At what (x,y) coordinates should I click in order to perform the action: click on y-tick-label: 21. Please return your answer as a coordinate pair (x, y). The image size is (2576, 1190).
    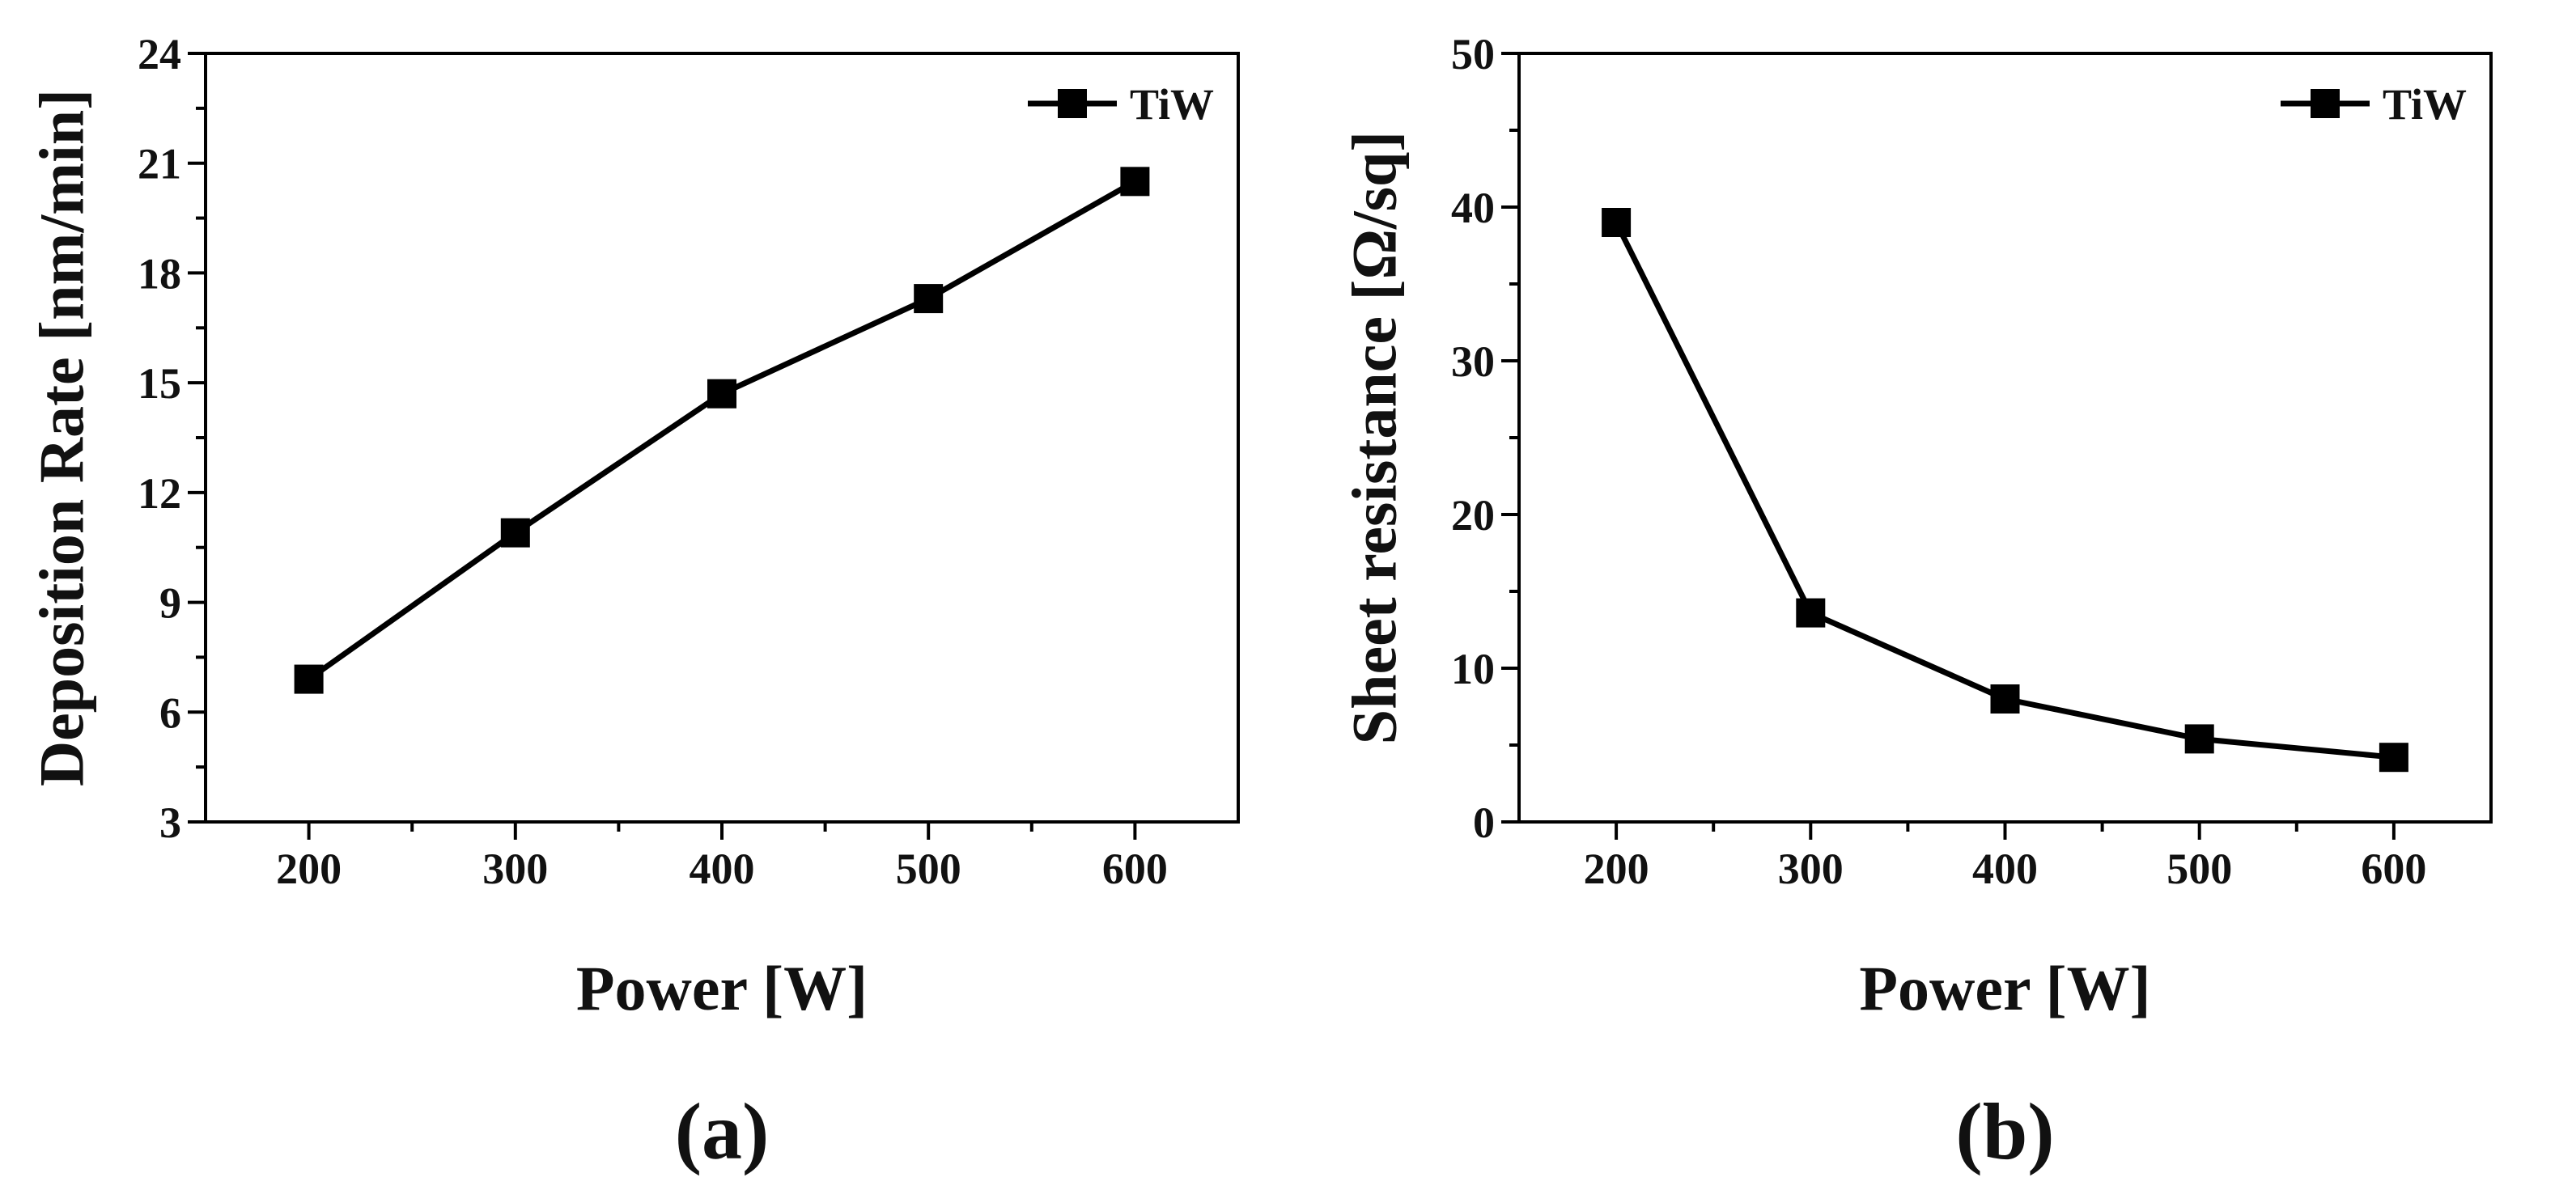
    Looking at the image, I should click on (159, 164).